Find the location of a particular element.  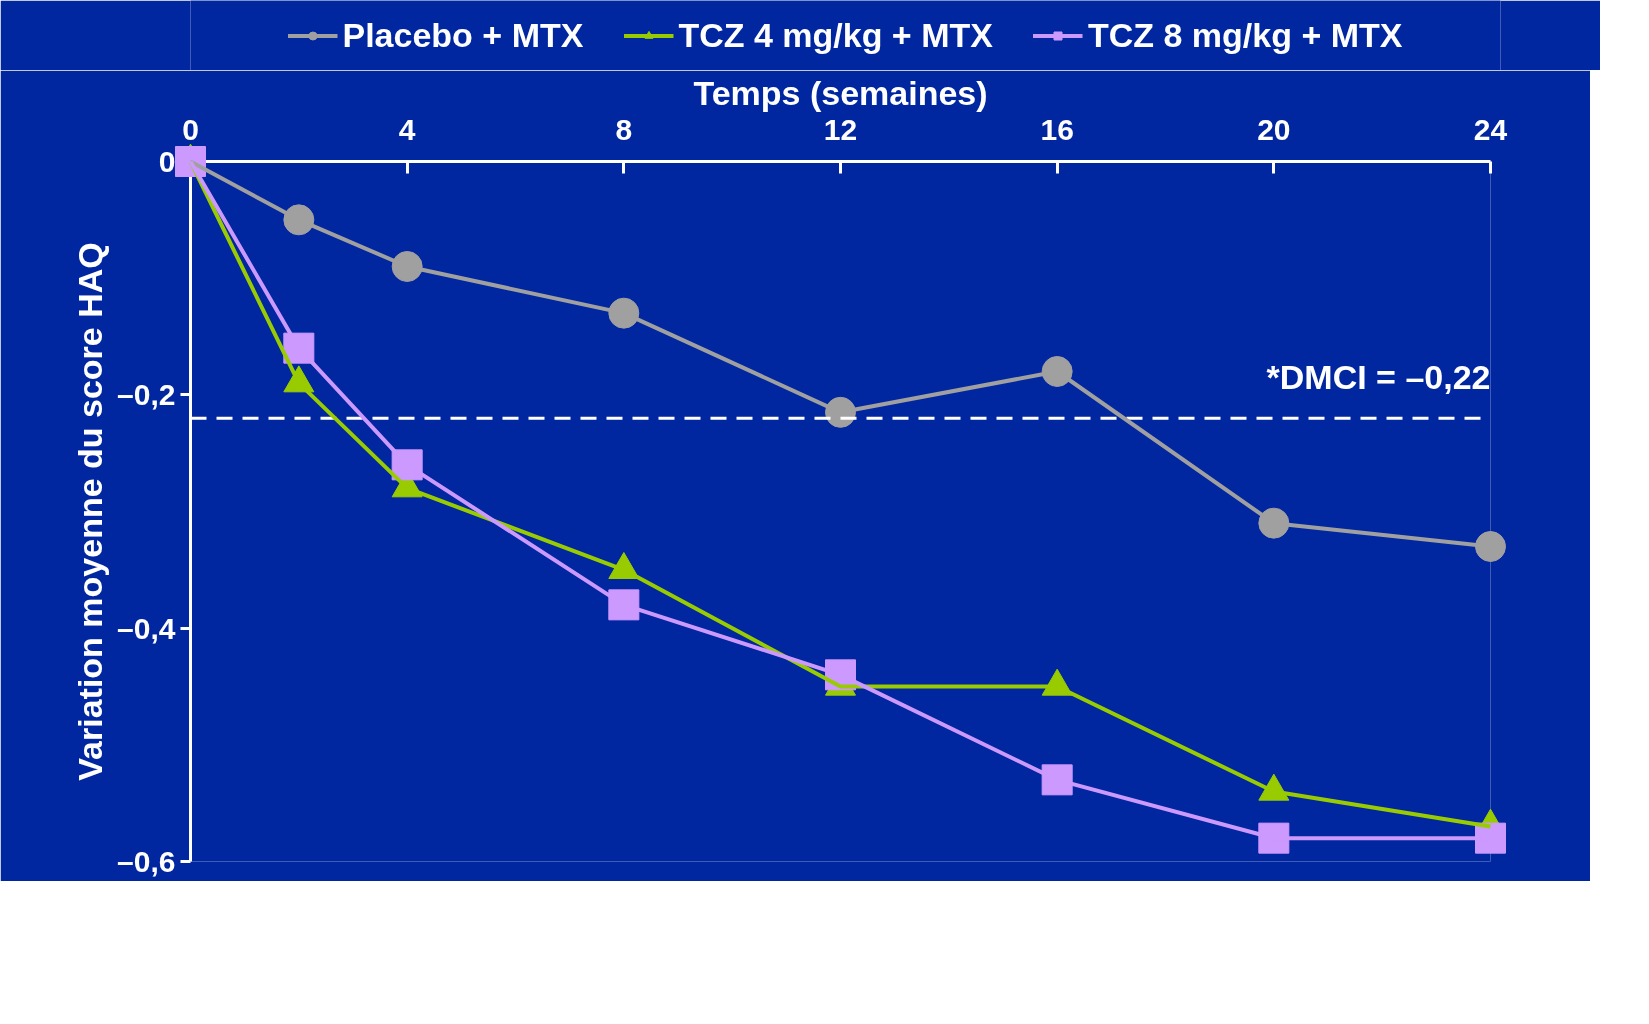

point is located at coordinates (1490, 546).